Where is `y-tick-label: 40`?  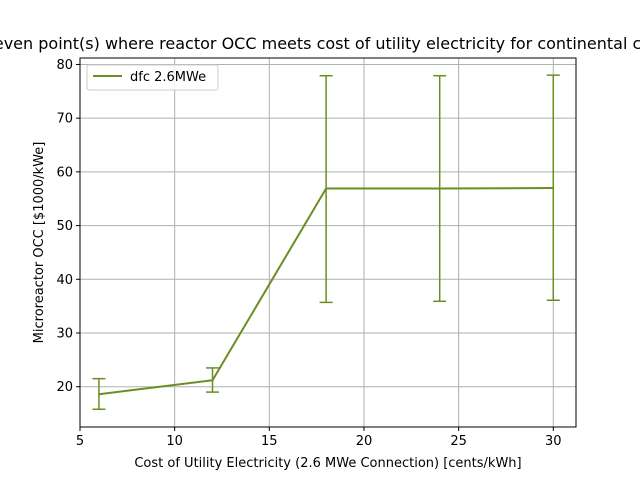
y-tick-label: 40 is located at coordinates (64, 280).